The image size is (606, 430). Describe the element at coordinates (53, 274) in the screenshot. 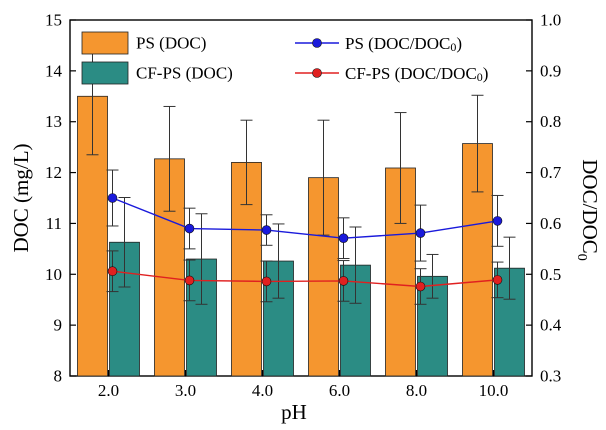

I see `y-tick-label-left: 10` at that location.